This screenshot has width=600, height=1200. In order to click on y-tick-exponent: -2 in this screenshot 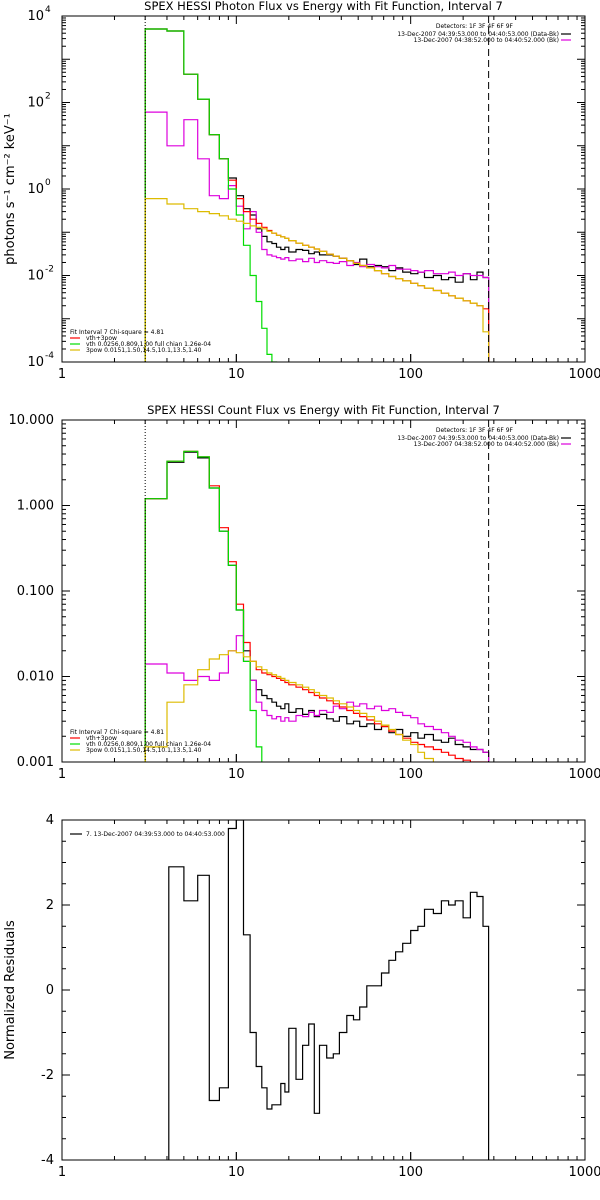, I will do `click(49, 270)`.